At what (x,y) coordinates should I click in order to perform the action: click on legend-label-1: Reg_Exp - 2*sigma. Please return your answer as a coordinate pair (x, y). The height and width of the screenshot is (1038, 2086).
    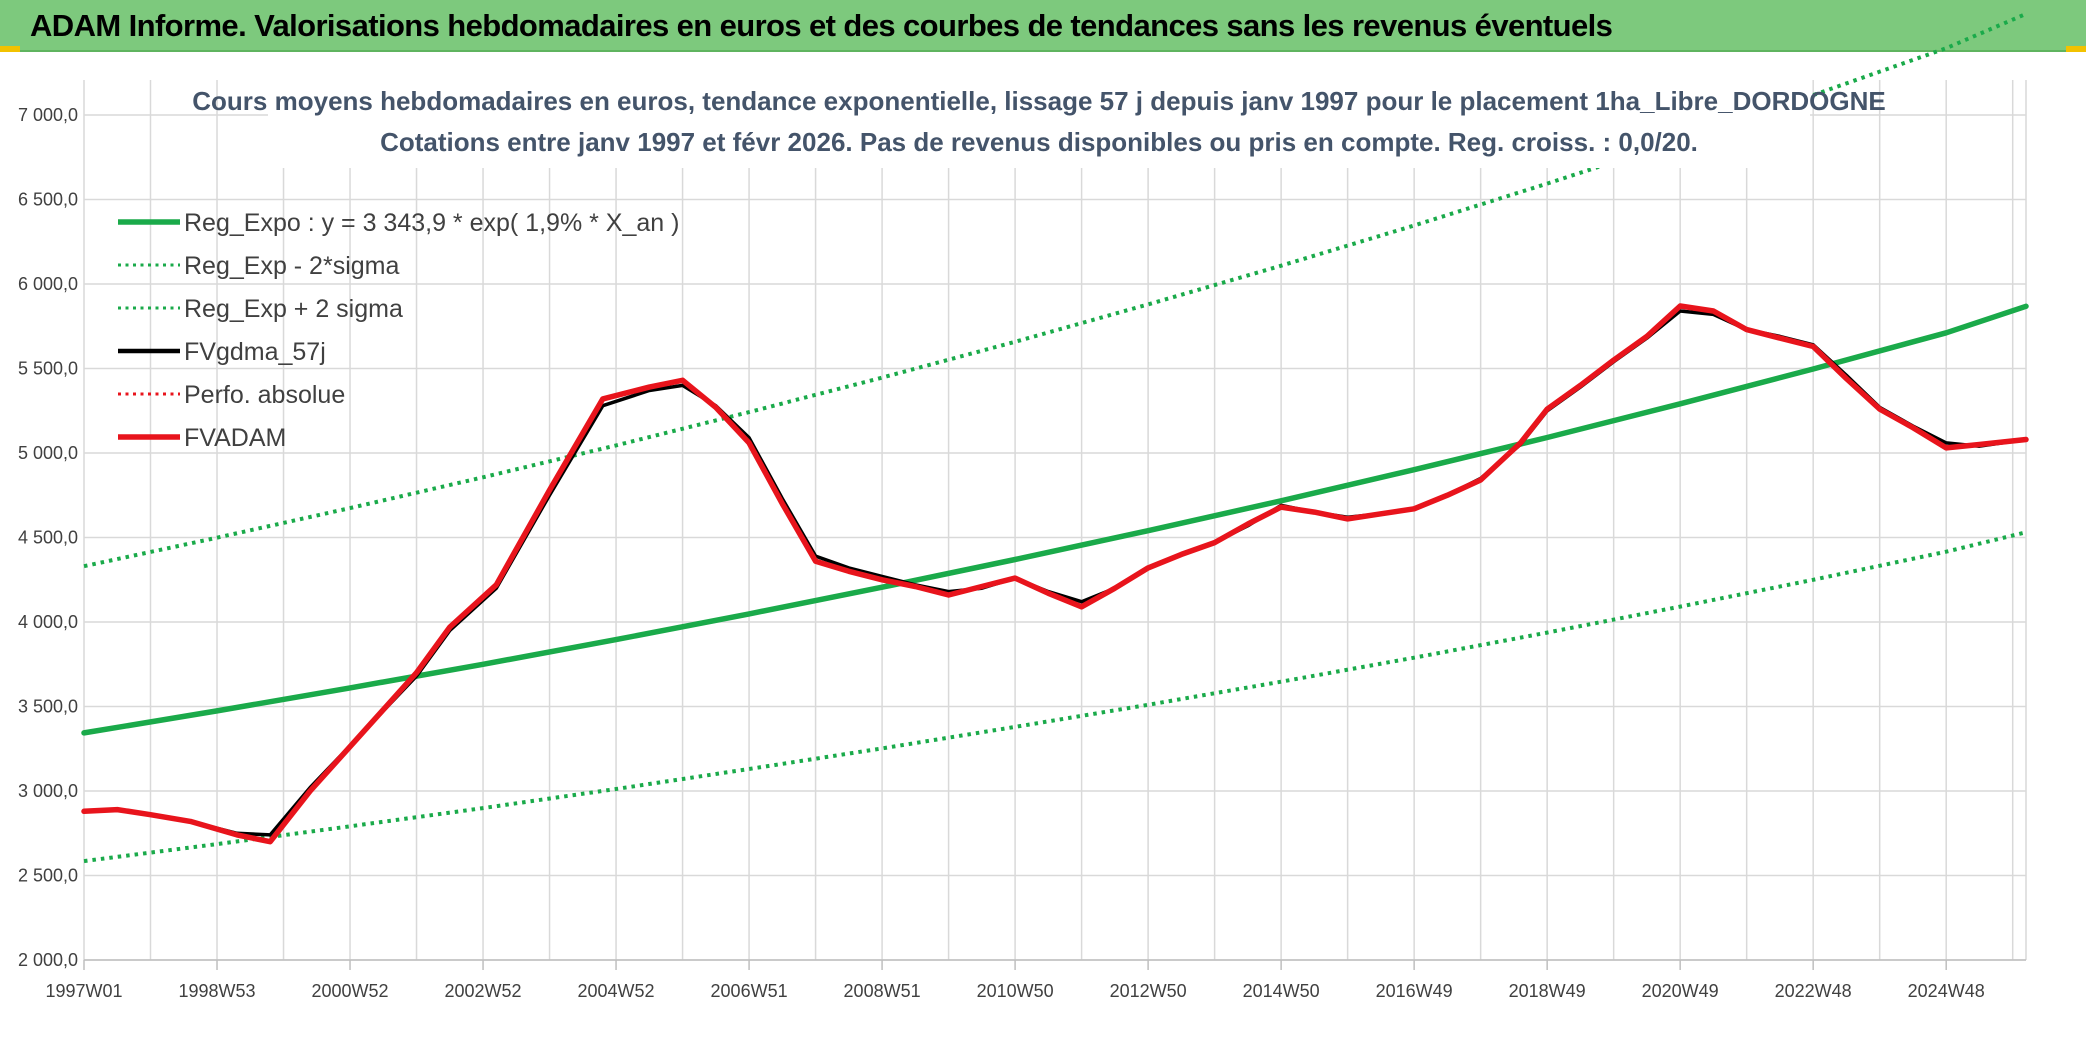
    Looking at the image, I should click on (291, 266).